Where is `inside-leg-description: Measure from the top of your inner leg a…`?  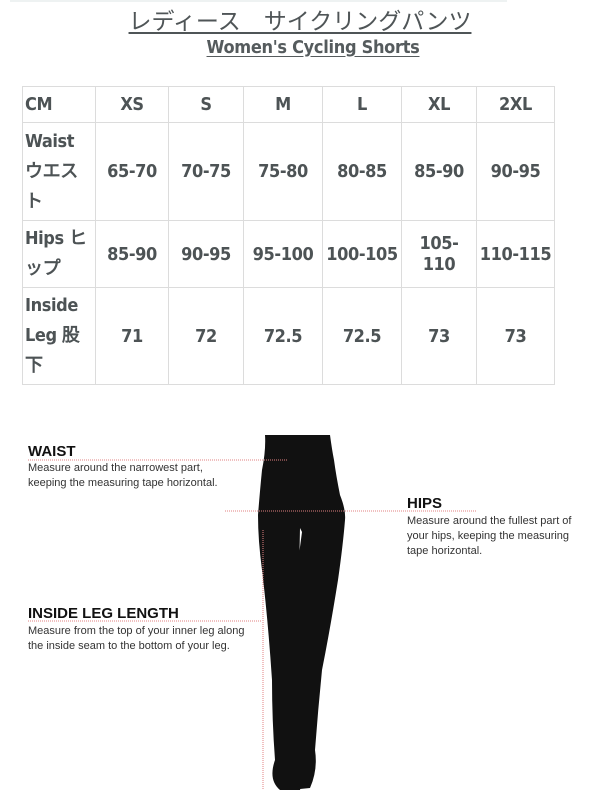
inside-leg-description: Measure from the top of your inner leg a… is located at coordinates (136, 638).